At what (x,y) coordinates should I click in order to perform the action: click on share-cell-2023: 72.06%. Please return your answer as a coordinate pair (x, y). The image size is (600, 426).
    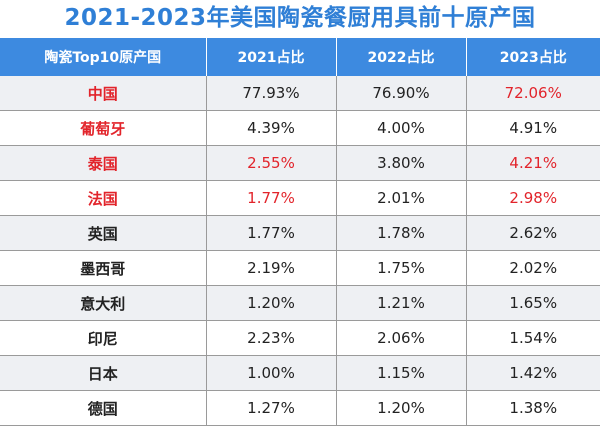
    Looking at the image, I should click on (533, 93).